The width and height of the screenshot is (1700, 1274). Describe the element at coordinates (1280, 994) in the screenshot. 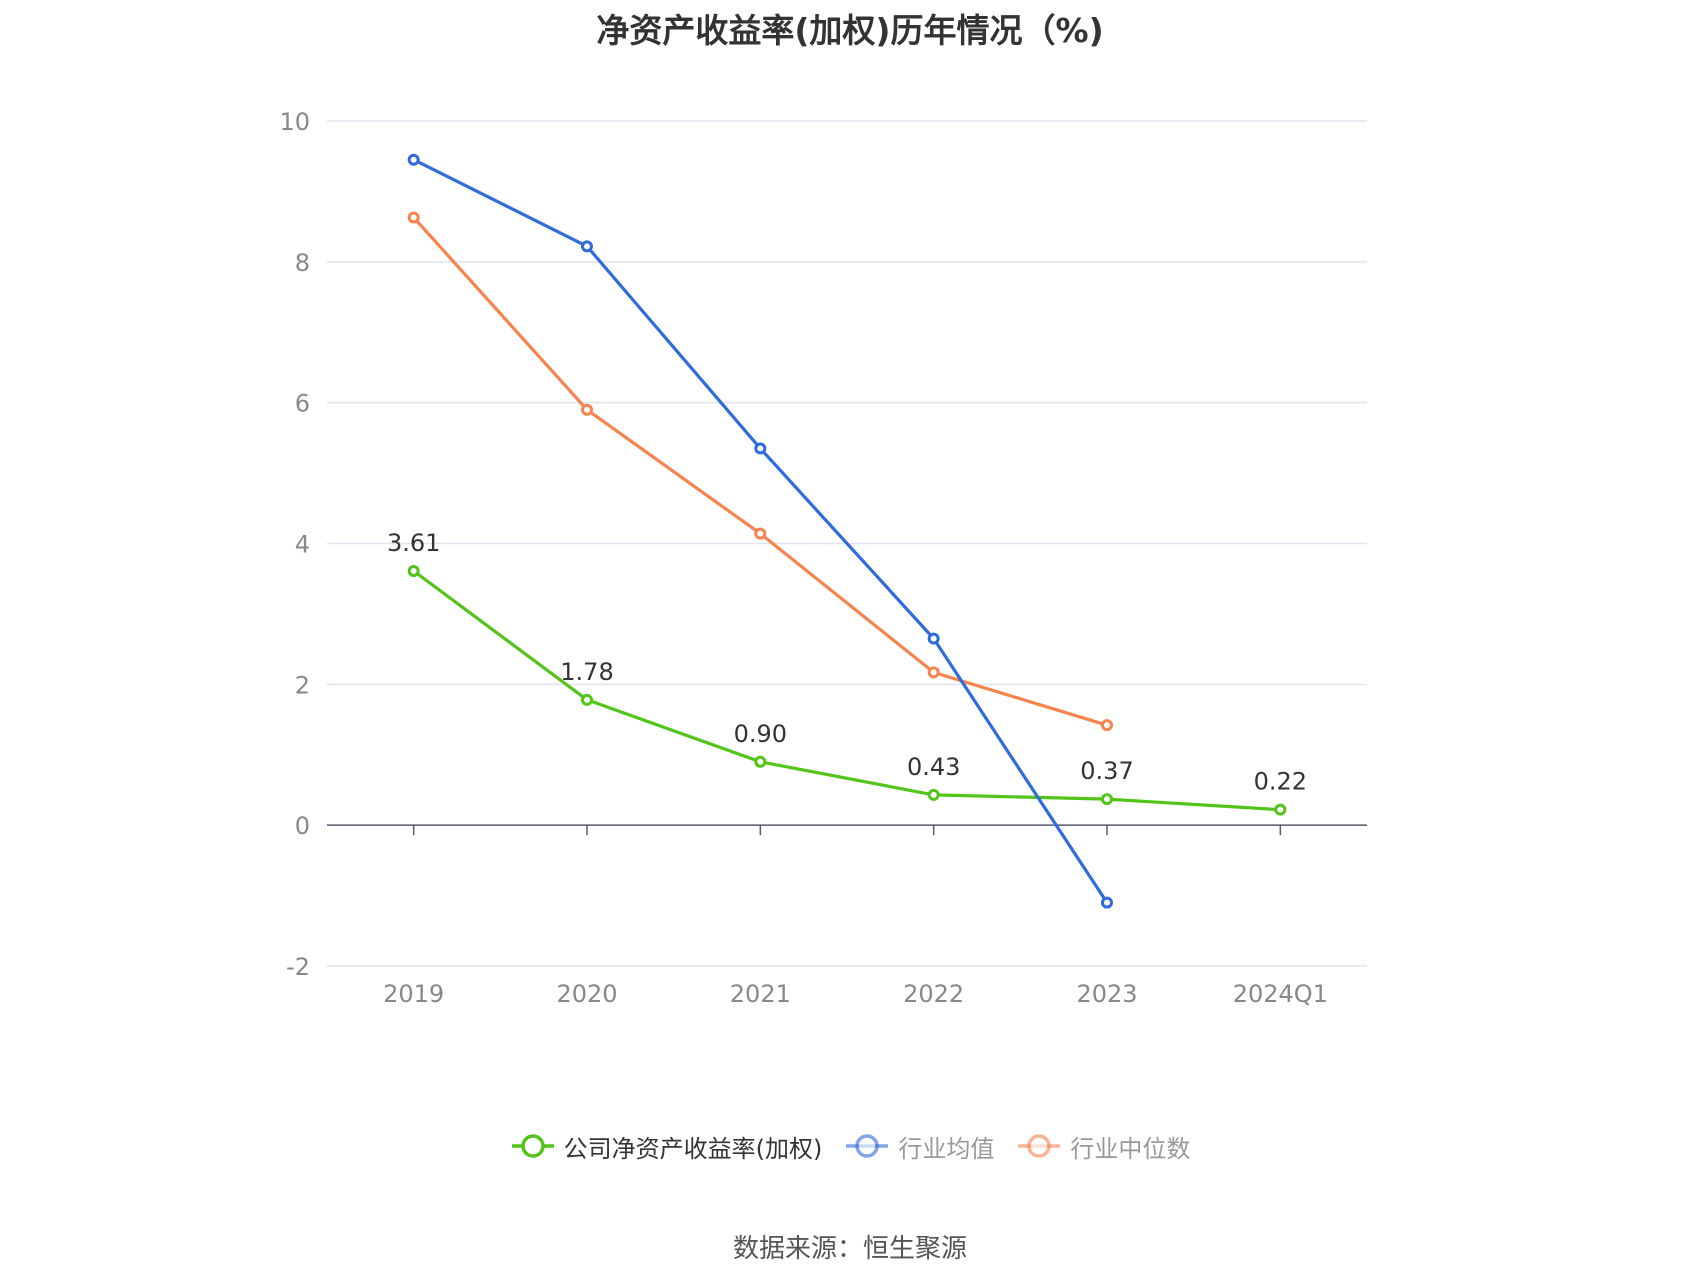

I see `x-tick-label: 2024Q1` at that location.